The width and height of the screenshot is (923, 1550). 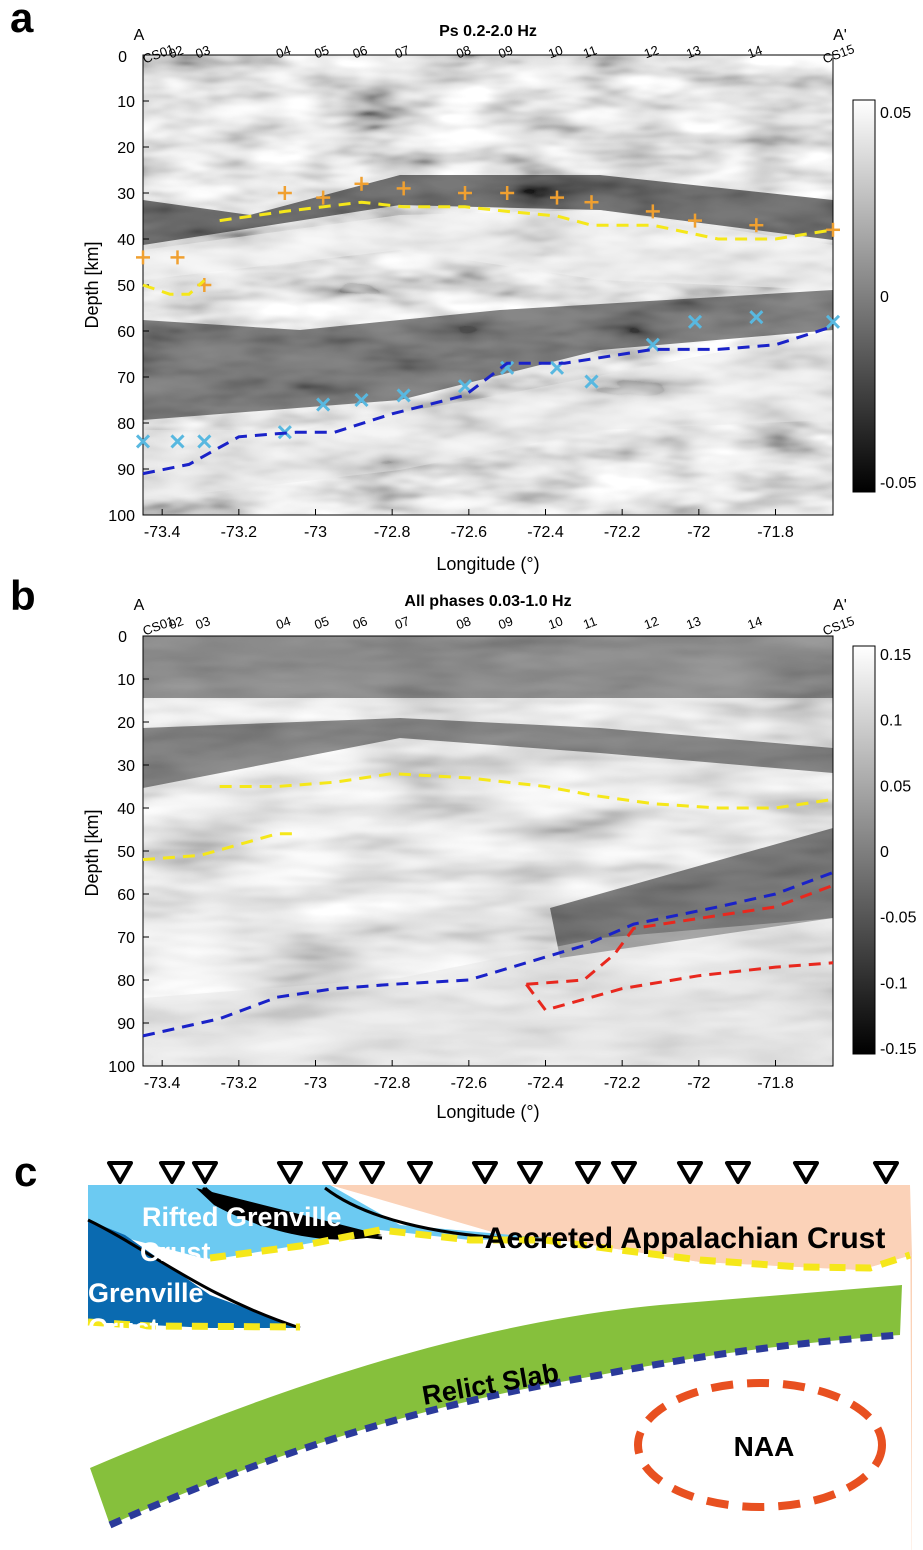 I want to click on panel-a-station-label: 07, so click(x=402, y=51).